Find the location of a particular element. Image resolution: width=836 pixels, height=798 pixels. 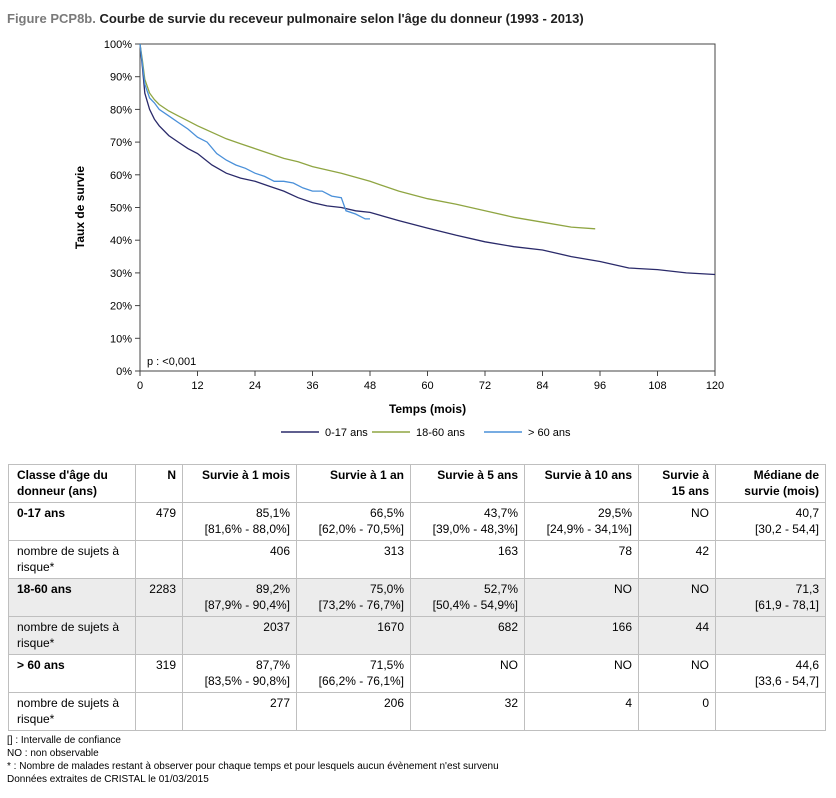

p-value-annotation: p : <0,001 is located at coordinates (171, 362).